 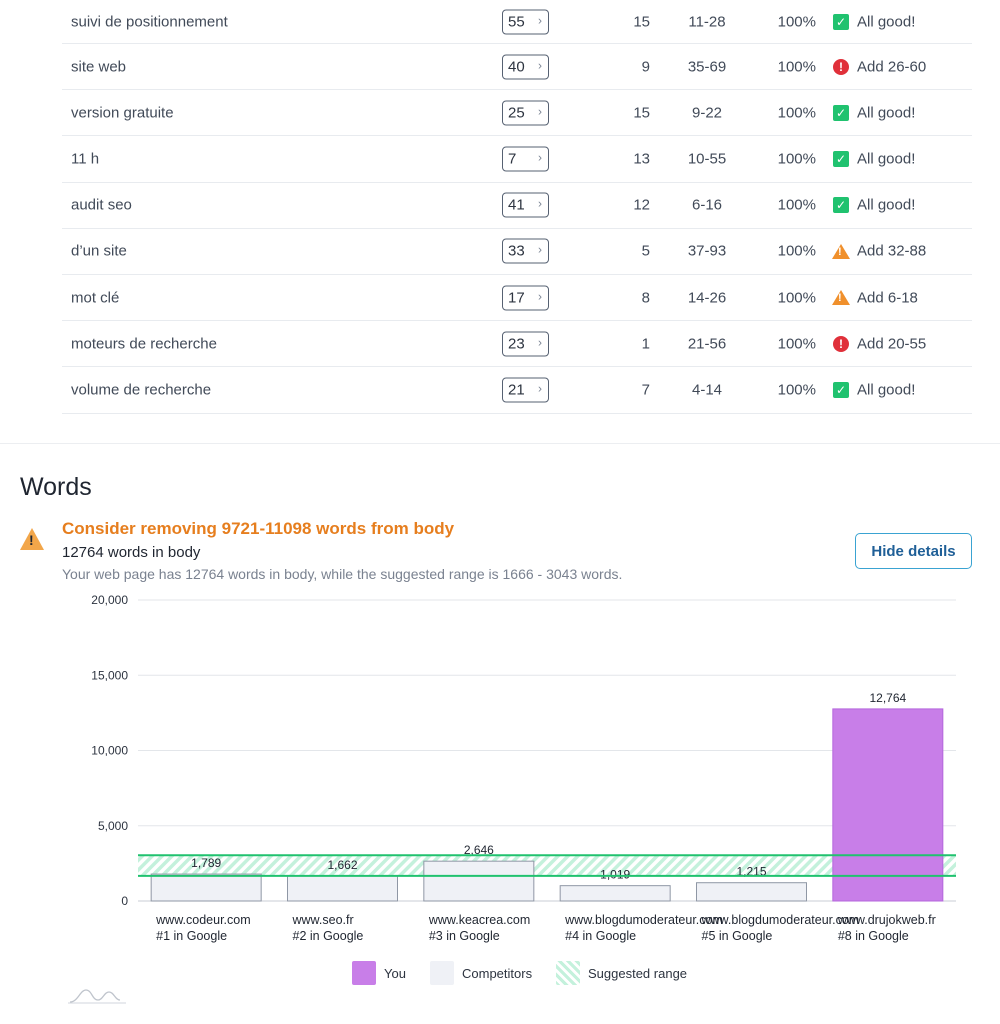 I want to click on keyword-count: 17, so click(x=516, y=298).